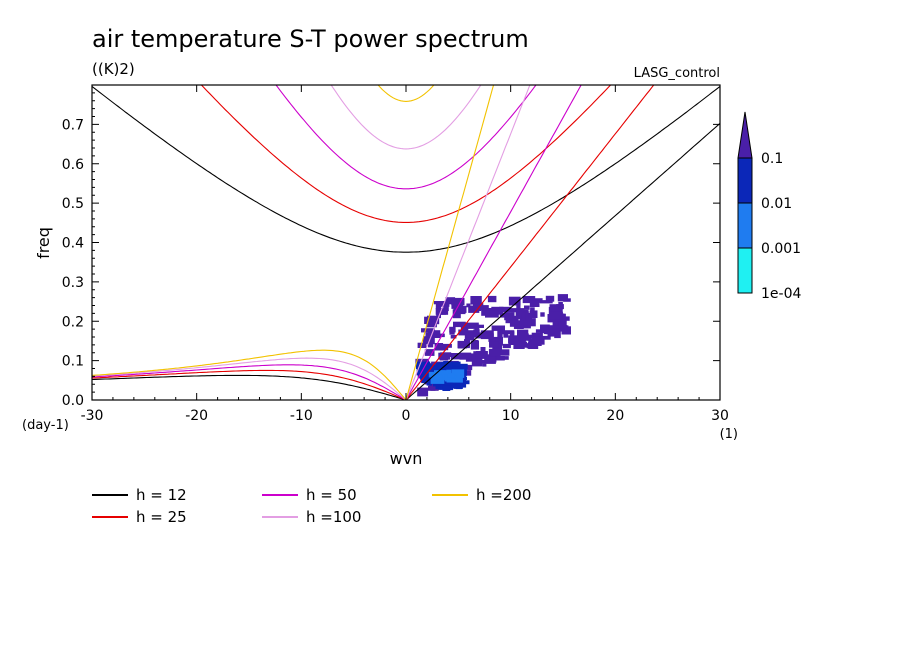 Image resolution: width=904 pixels, height=654 pixels. What do you see at coordinates (406, 458) in the screenshot?
I see `x-axis-label: wvn` at bounding box center [406, 458].